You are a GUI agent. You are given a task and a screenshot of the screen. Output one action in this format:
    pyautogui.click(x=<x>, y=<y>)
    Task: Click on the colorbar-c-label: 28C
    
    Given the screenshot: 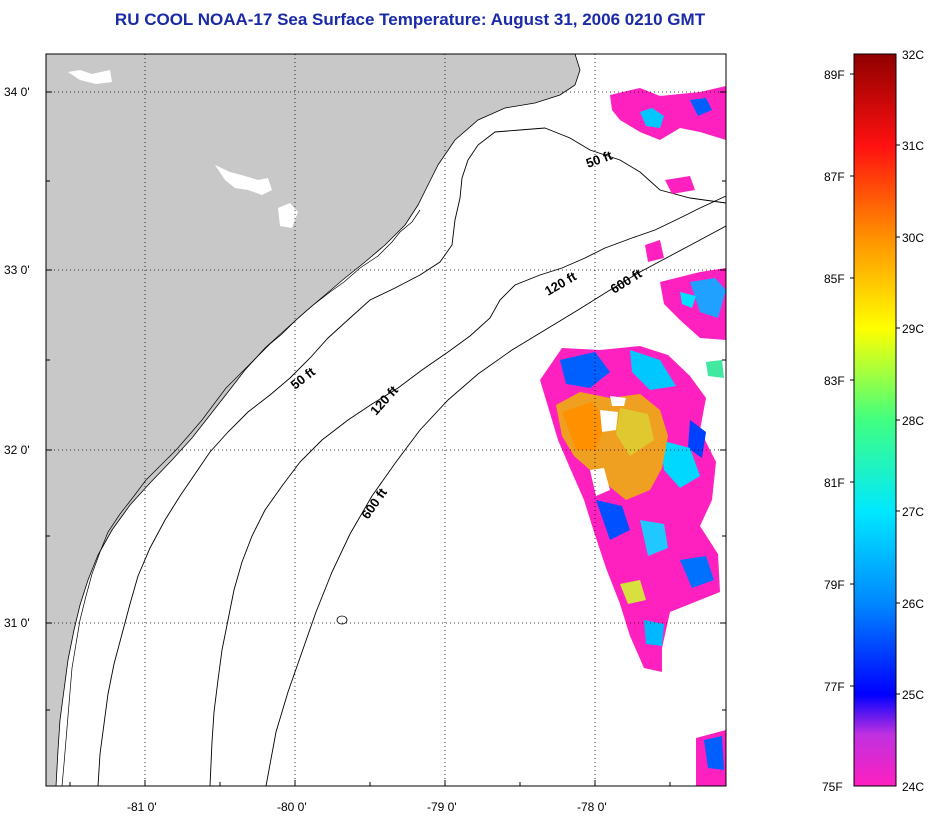 What is the action you would take?
    pyautogui.click(x=913, y=421)
    